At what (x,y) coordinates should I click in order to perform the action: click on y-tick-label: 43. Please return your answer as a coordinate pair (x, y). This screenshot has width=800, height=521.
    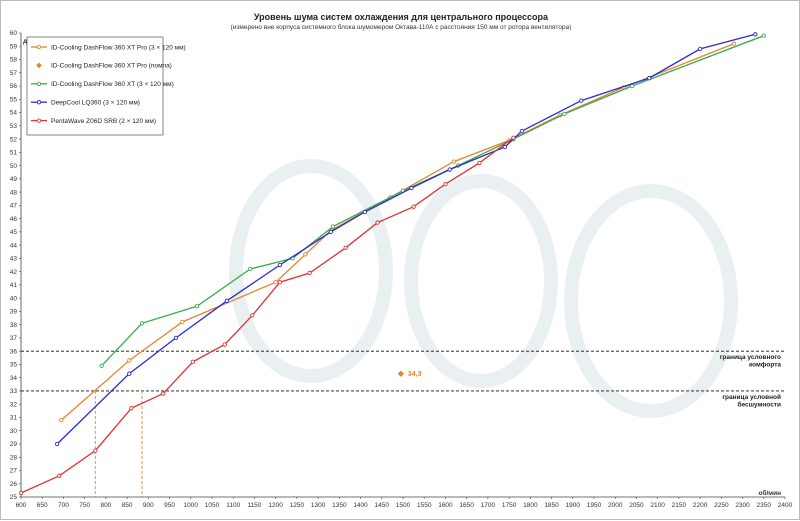
    Looking at the image, I should click on (14, 259).